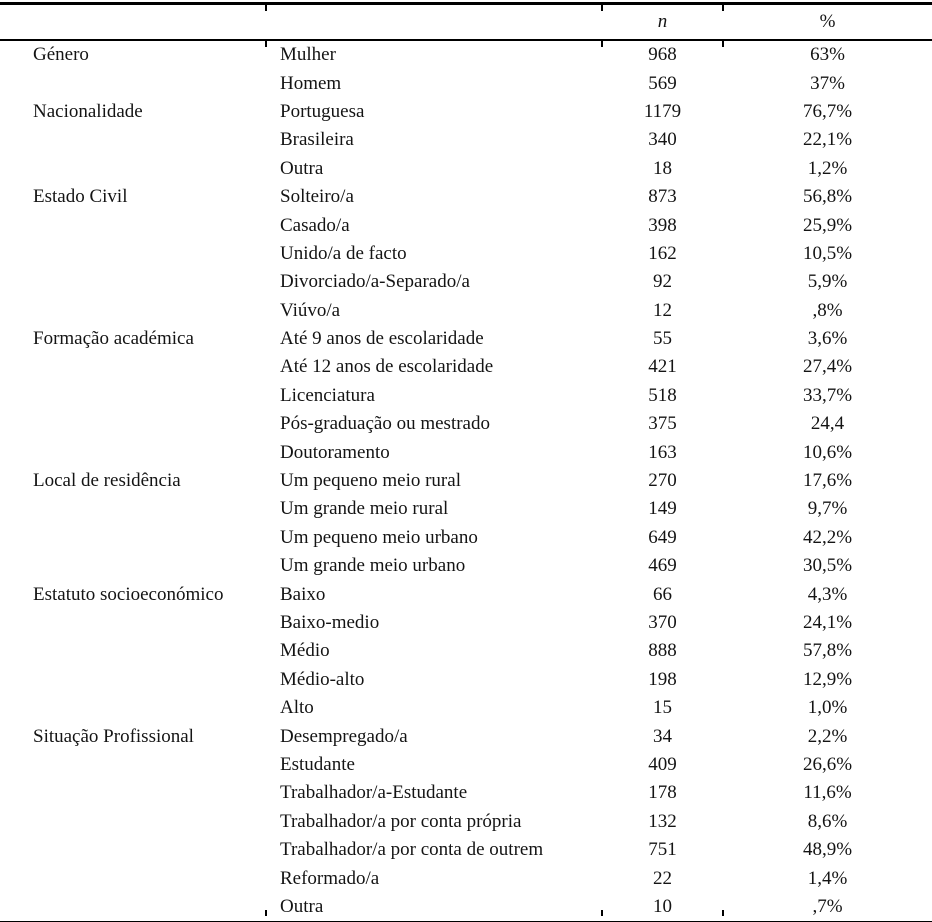 This screenshot has height=922, width=932. Describe the element at coordinates (662, 793) in the screenshot. I see `n-value-cell: 178` at that location.